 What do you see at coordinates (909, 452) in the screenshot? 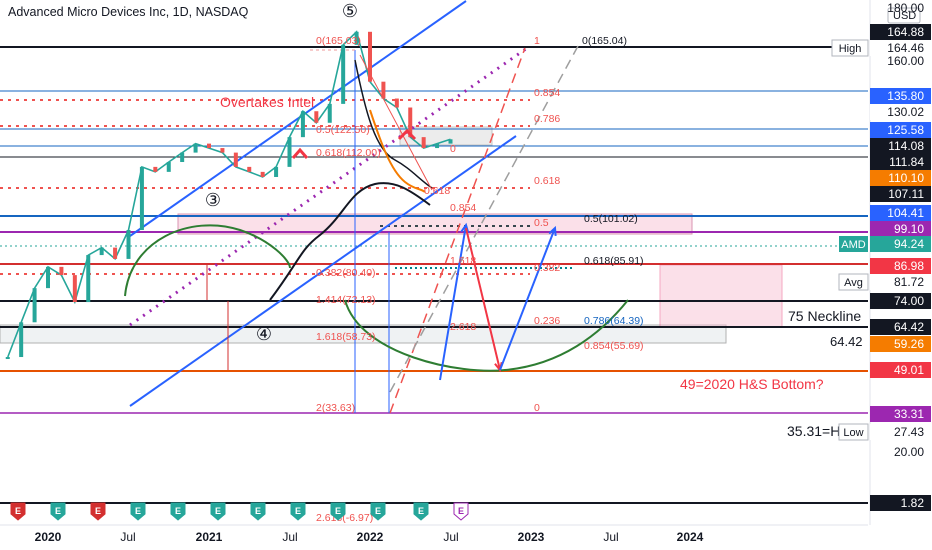
I see `y-tick-2: 20.00` at bounding box center [909, 452].